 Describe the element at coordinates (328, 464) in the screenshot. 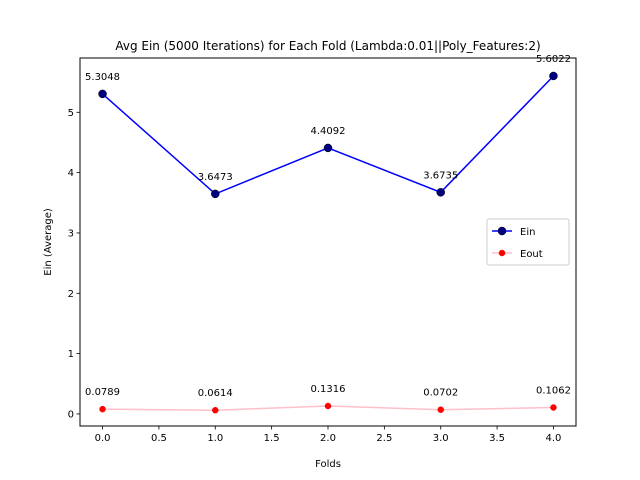

I see `x-axis-title: Folds` at that location.